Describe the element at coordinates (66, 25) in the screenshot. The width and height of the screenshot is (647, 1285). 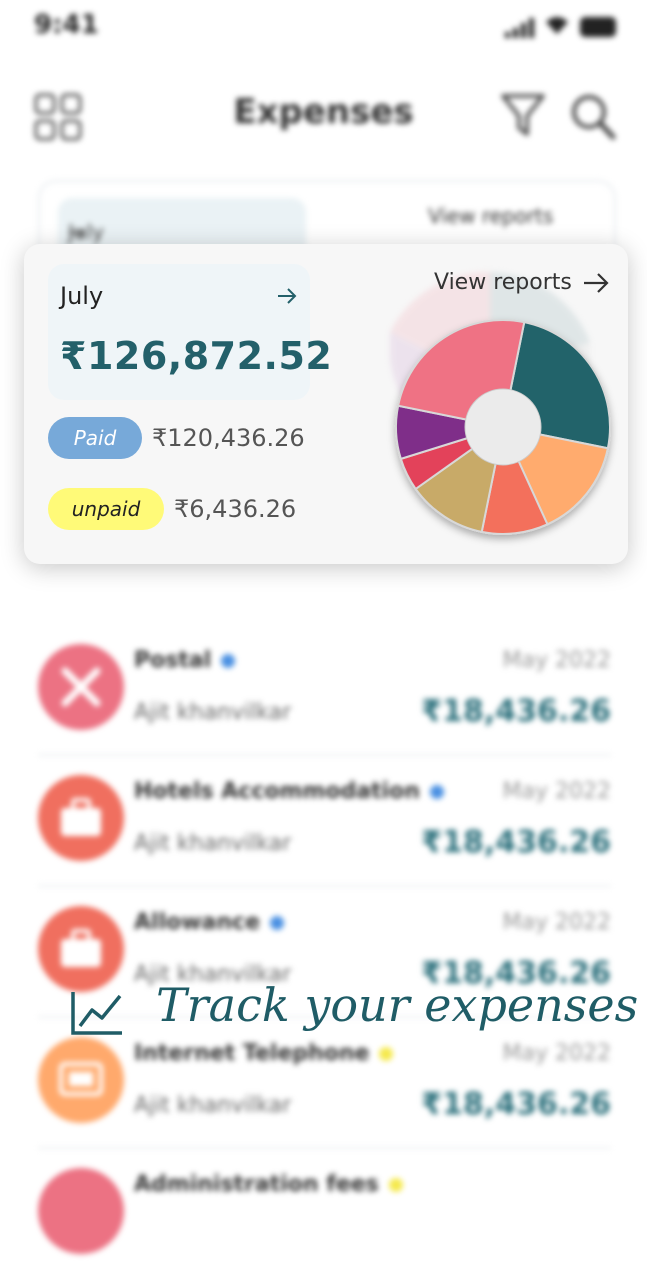
I see `status-time: 9:41` at that location.